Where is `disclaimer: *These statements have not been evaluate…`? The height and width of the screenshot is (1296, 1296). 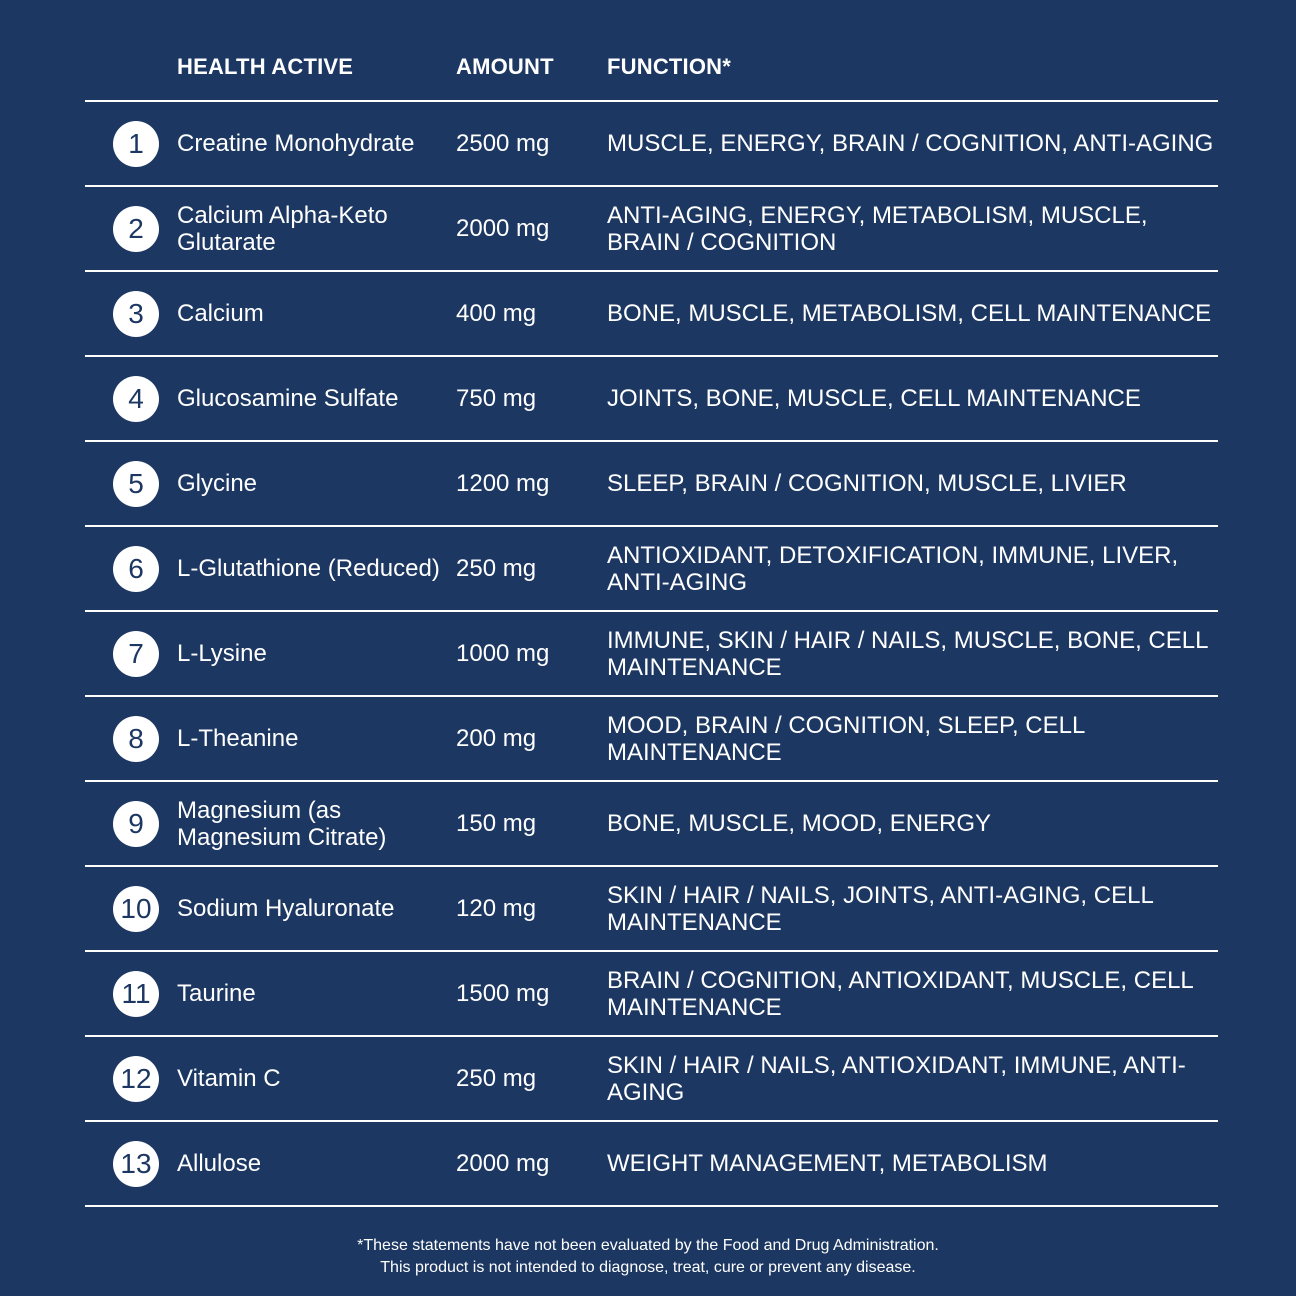 disclaimer: *These statements have not been evaluate… is located at coordinates (648, 1257).